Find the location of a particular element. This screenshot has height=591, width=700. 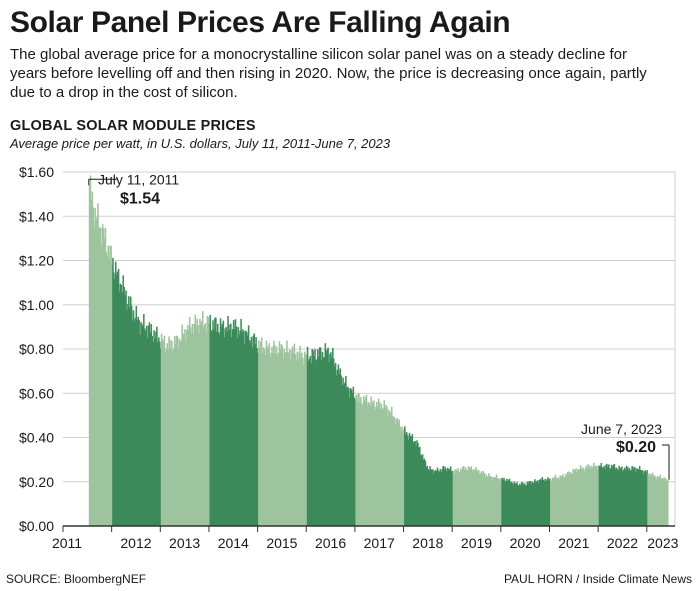

annotation-date: June 7, 2023 is located at coordinates (621, 429).